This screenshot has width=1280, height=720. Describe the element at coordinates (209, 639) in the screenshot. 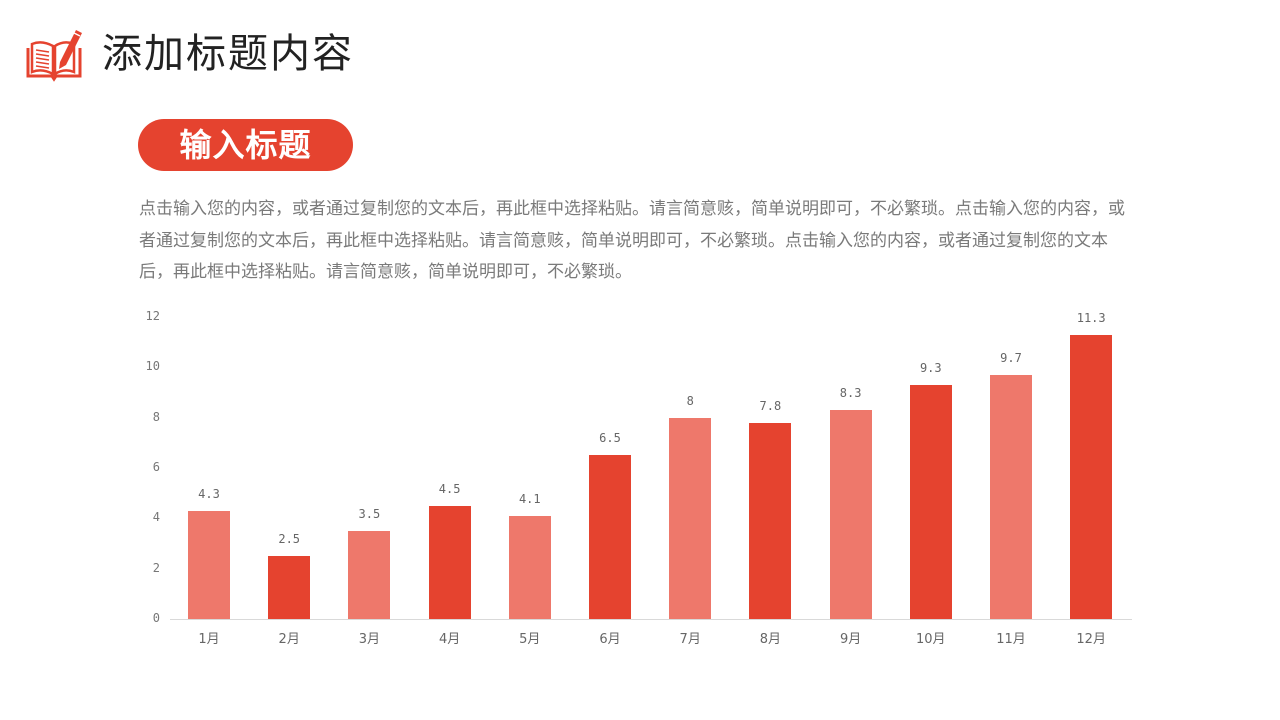

I see `x-tick-label: 1月` at that location.